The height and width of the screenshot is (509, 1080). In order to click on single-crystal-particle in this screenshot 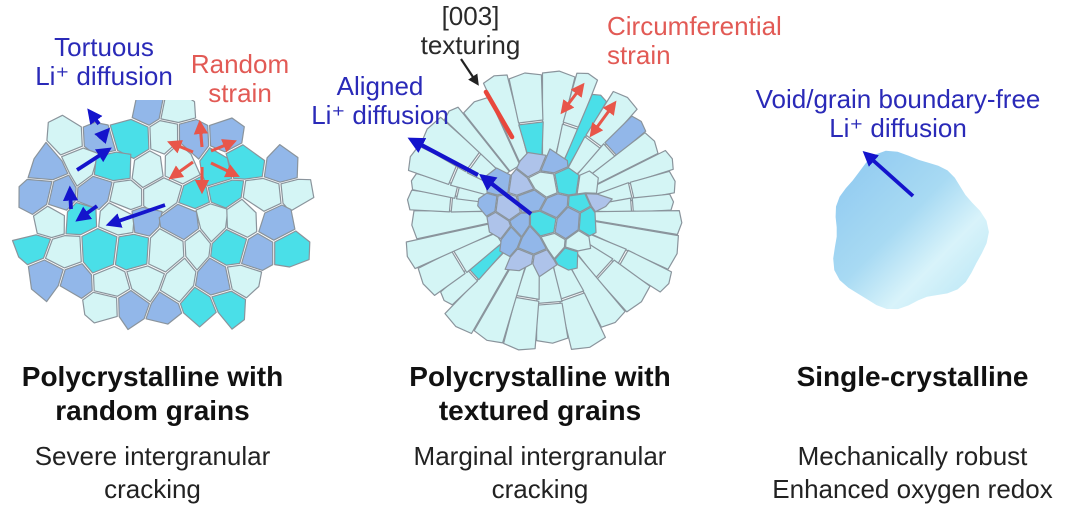, I will do `click(911, 230)`.